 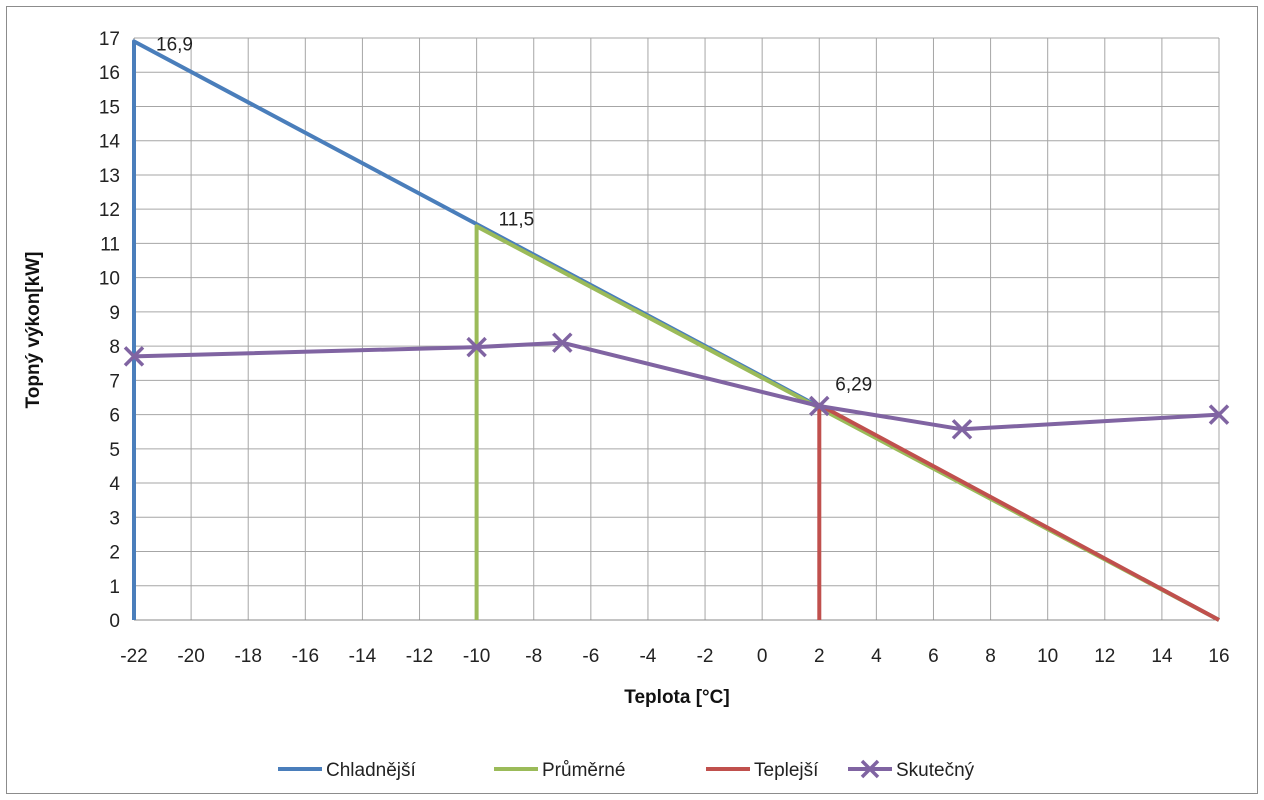 What do you see at coordinates (109, 279) in the screenshot?
I see `y-tick-label: 10` at bounding box center [109, 279].